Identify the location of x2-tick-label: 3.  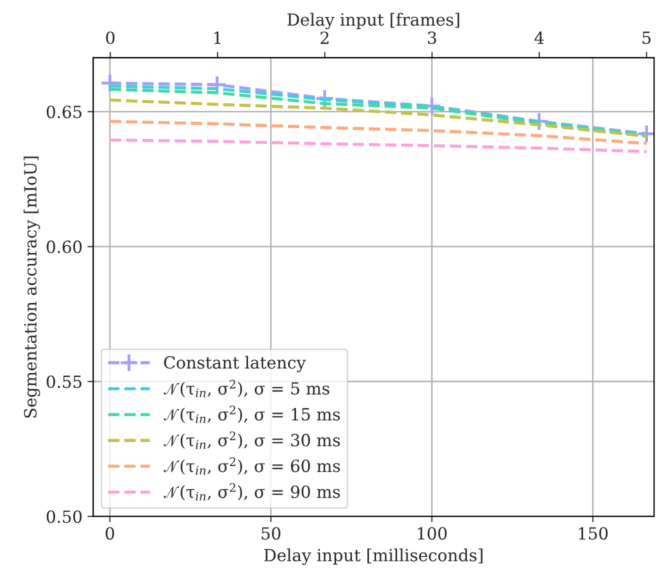
(432, 37).